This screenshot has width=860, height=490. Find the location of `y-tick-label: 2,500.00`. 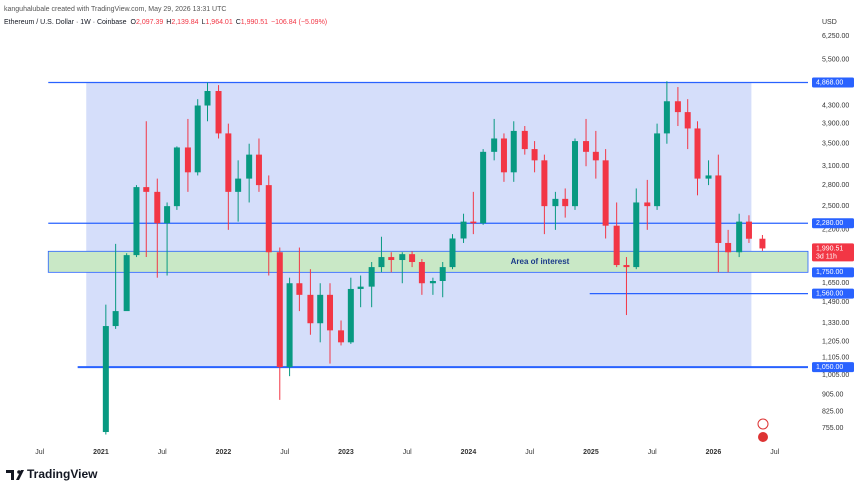

y-tick-label: 2,500.00 is located at coordinates (835, 206).